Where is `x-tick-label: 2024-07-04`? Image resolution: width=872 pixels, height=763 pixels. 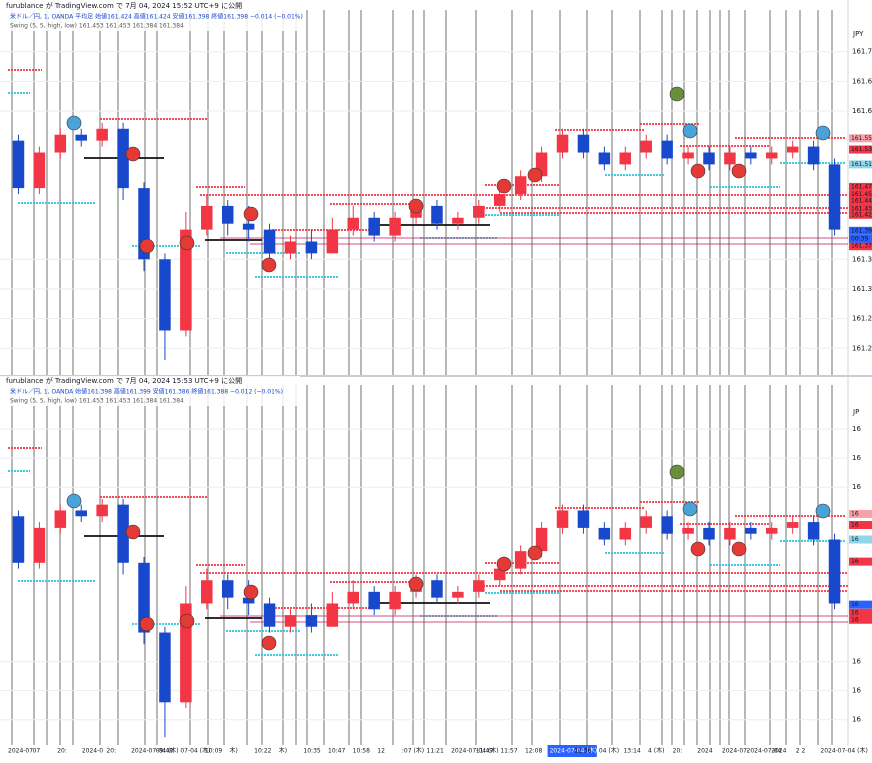
x-tick-label: 2024-07-04 is located at coordinates (764, 751).